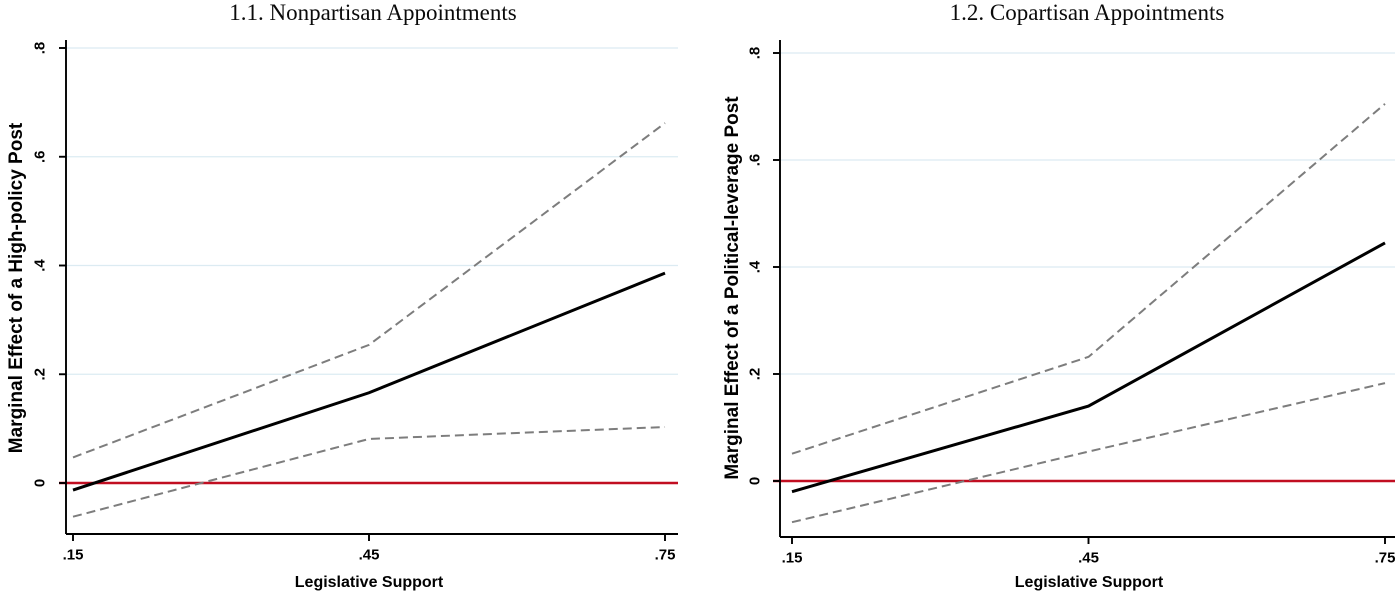  What do you see at coordinates (1087, 12) in the screenshot?
I see `panel-title: 1.2. Copartisan Appointments` at bounding box center [1087, 12].